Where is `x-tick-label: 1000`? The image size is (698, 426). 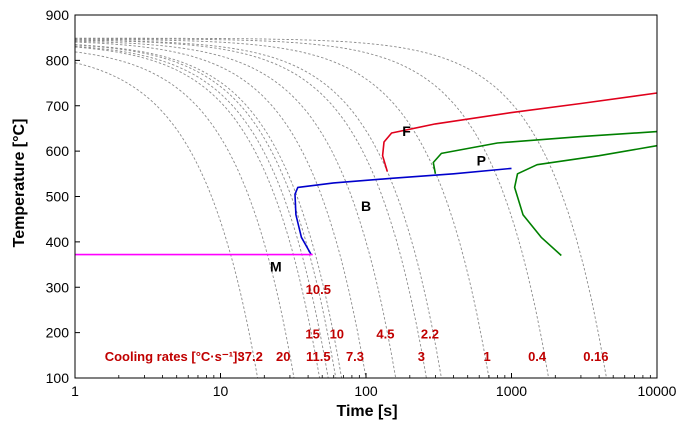
x-tick-label: 1000 is located at coordinates (511, 391).